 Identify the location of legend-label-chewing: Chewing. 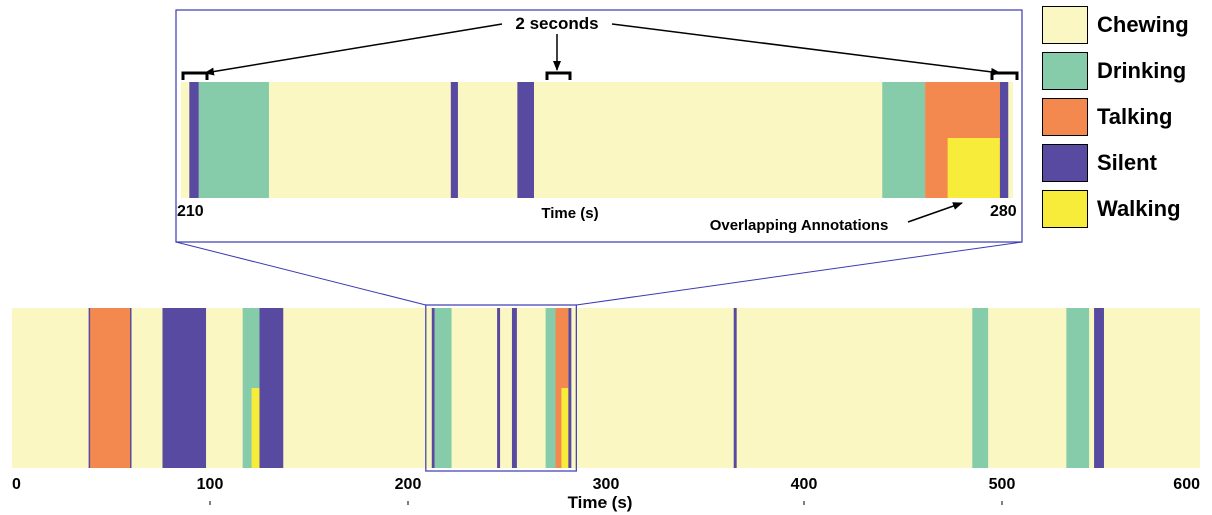
(1143, 24).